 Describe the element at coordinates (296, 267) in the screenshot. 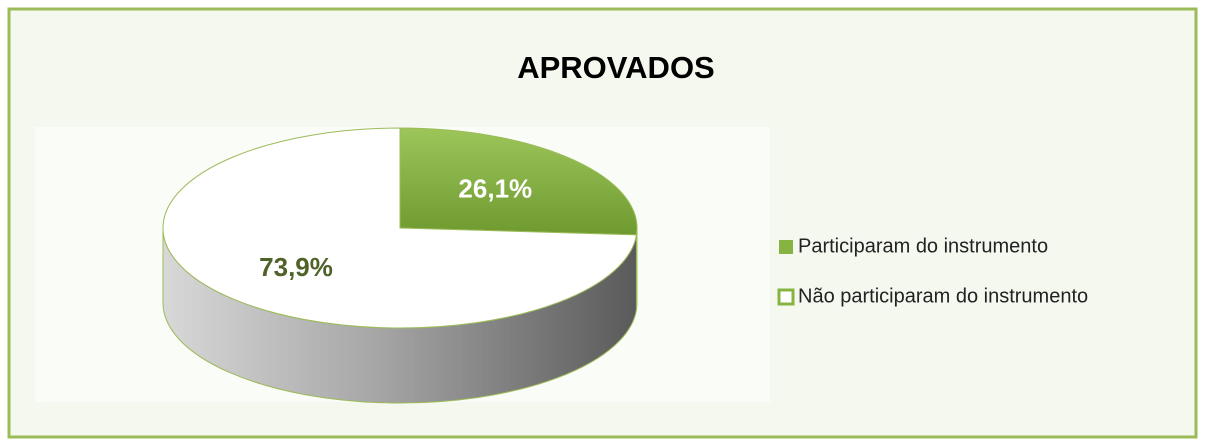

I see `data-label: 73,9%` at that location.